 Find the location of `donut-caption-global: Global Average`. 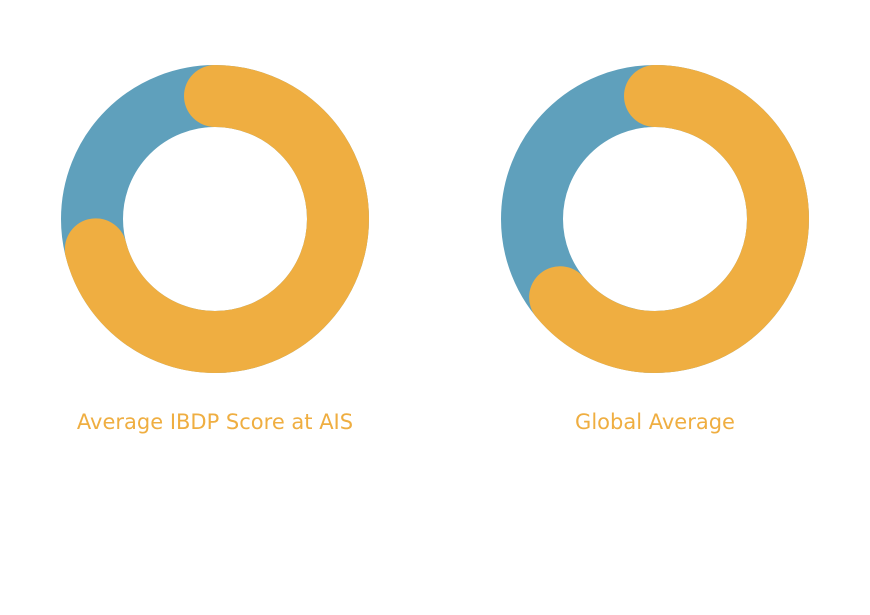

donut-caption-global: Global Average is located at coordinates (655, 422).